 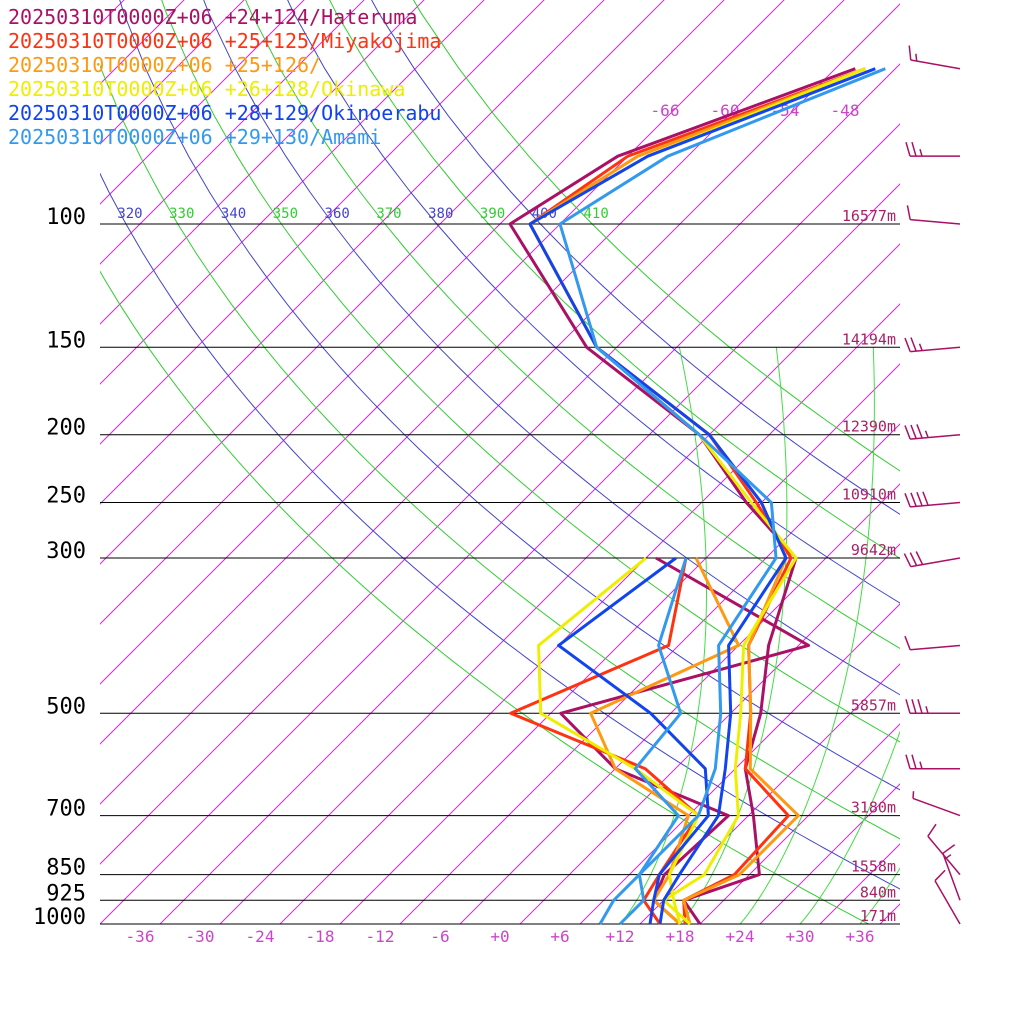 What do you see at coordinates (620, 936) in the screenshot?
I see `x-tick-label: +12` at bounding box center [620, 936].